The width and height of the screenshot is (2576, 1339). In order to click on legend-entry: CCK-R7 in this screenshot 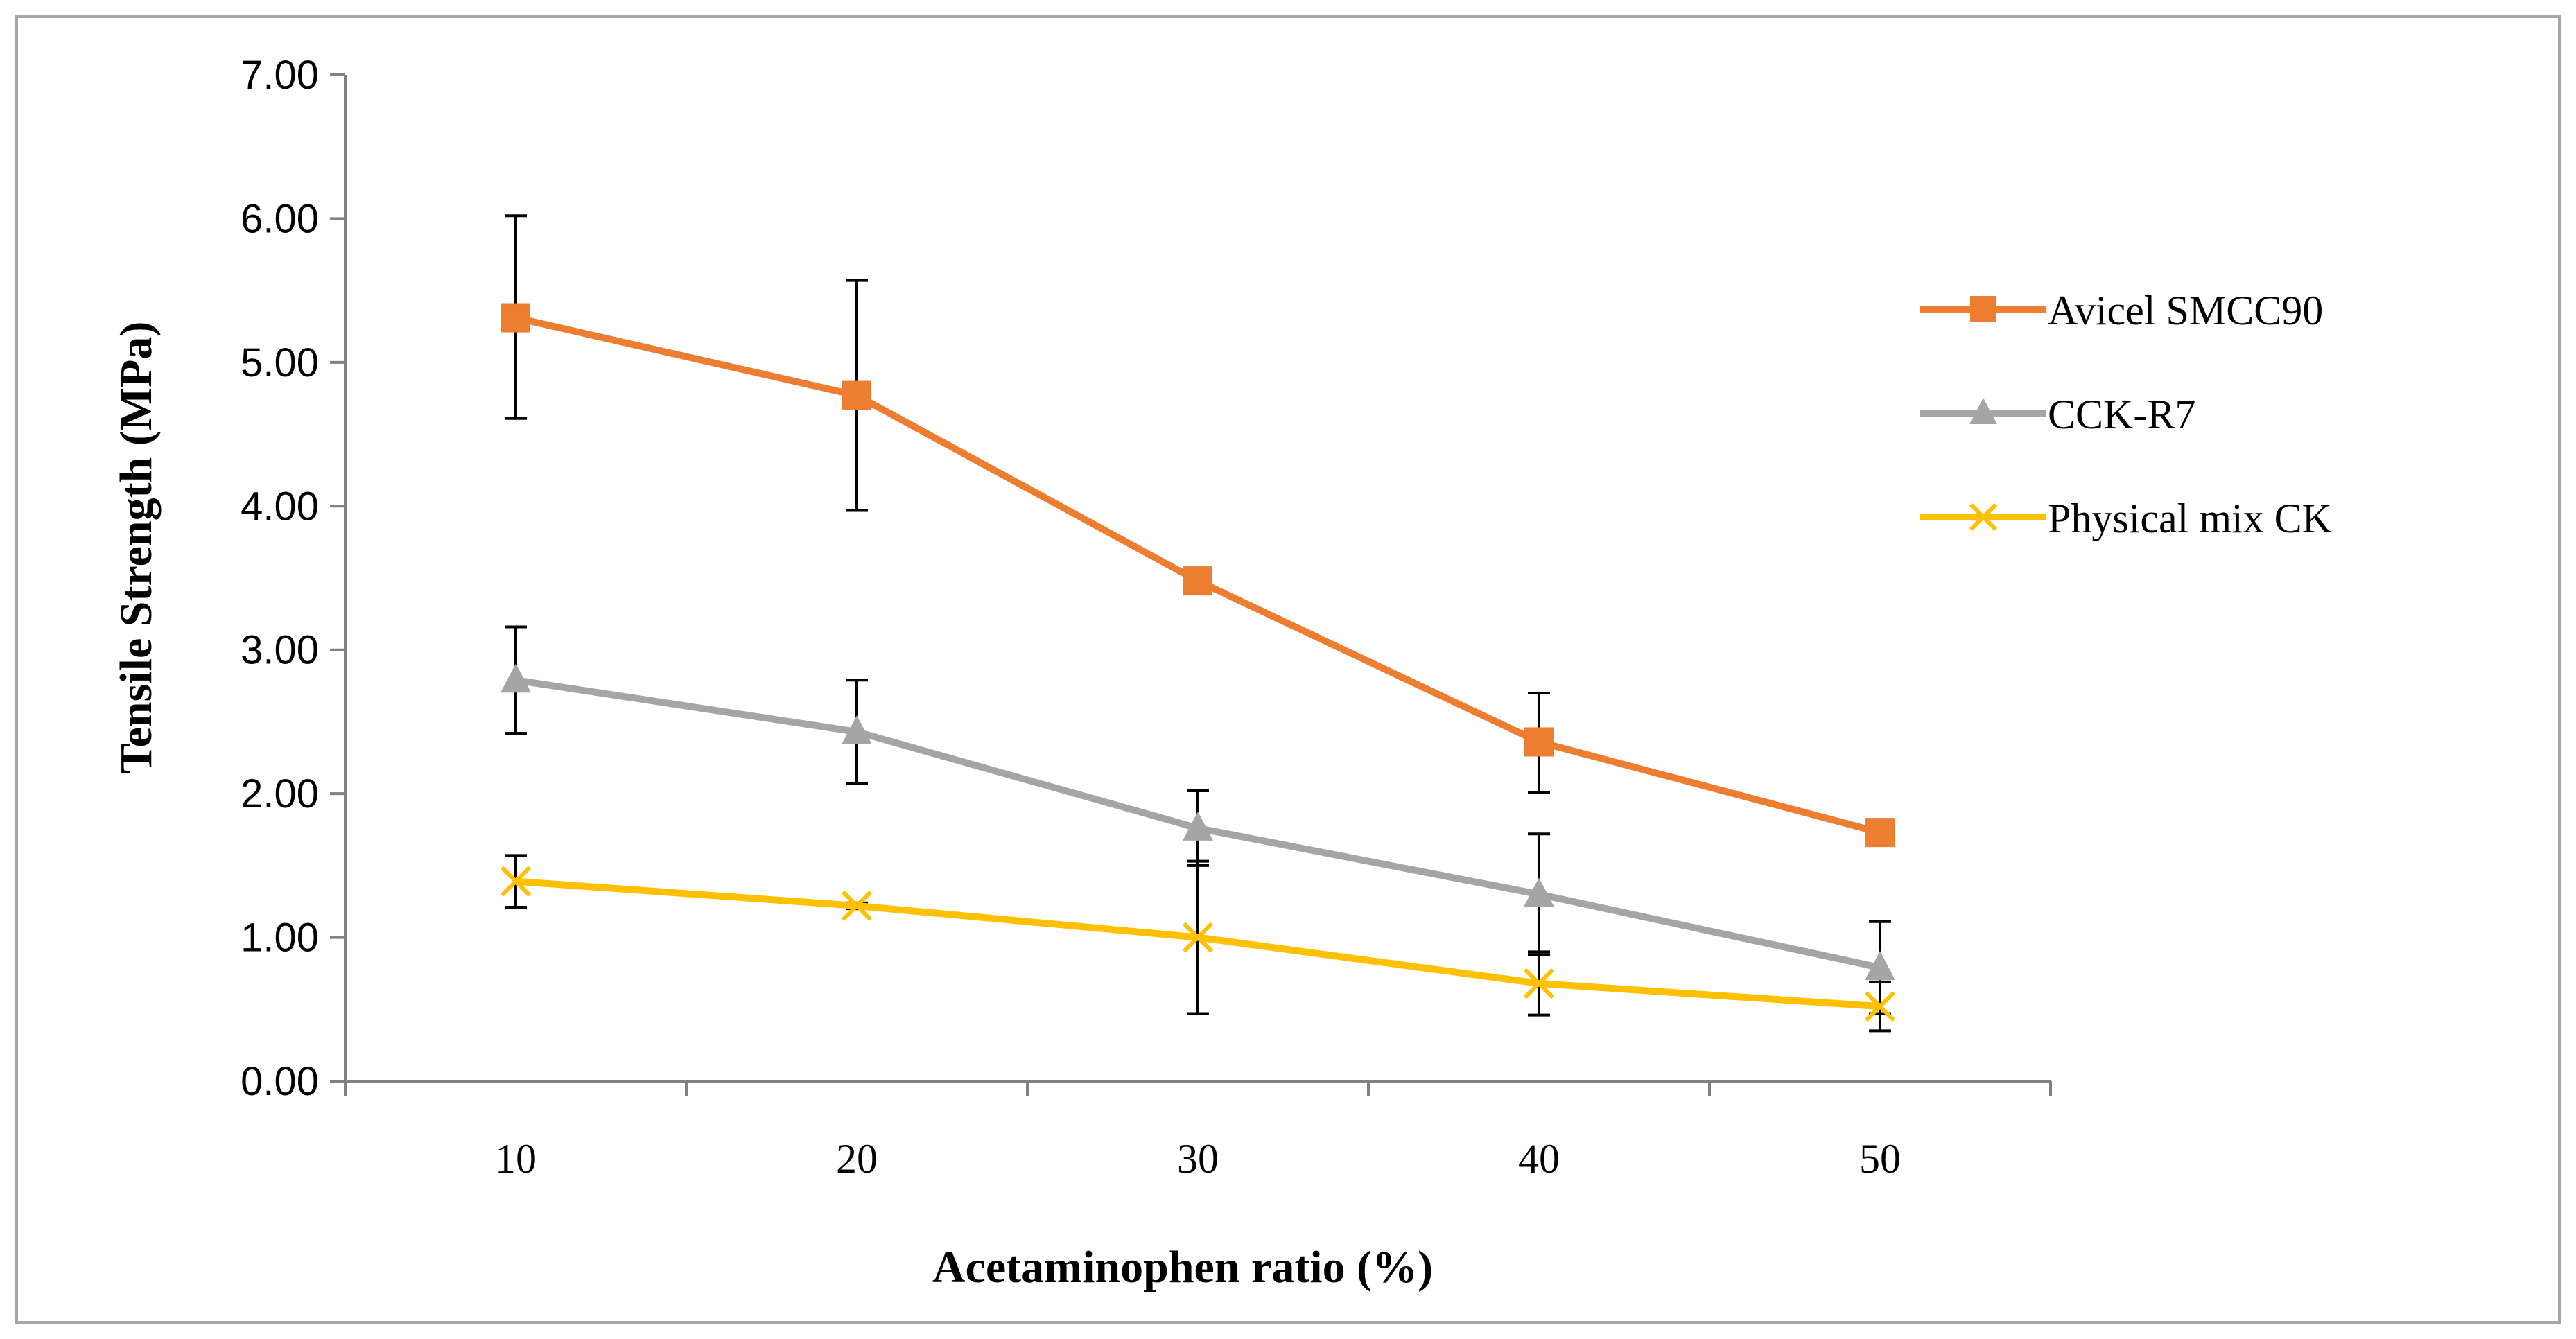, I will do `click(2057, 414)`.